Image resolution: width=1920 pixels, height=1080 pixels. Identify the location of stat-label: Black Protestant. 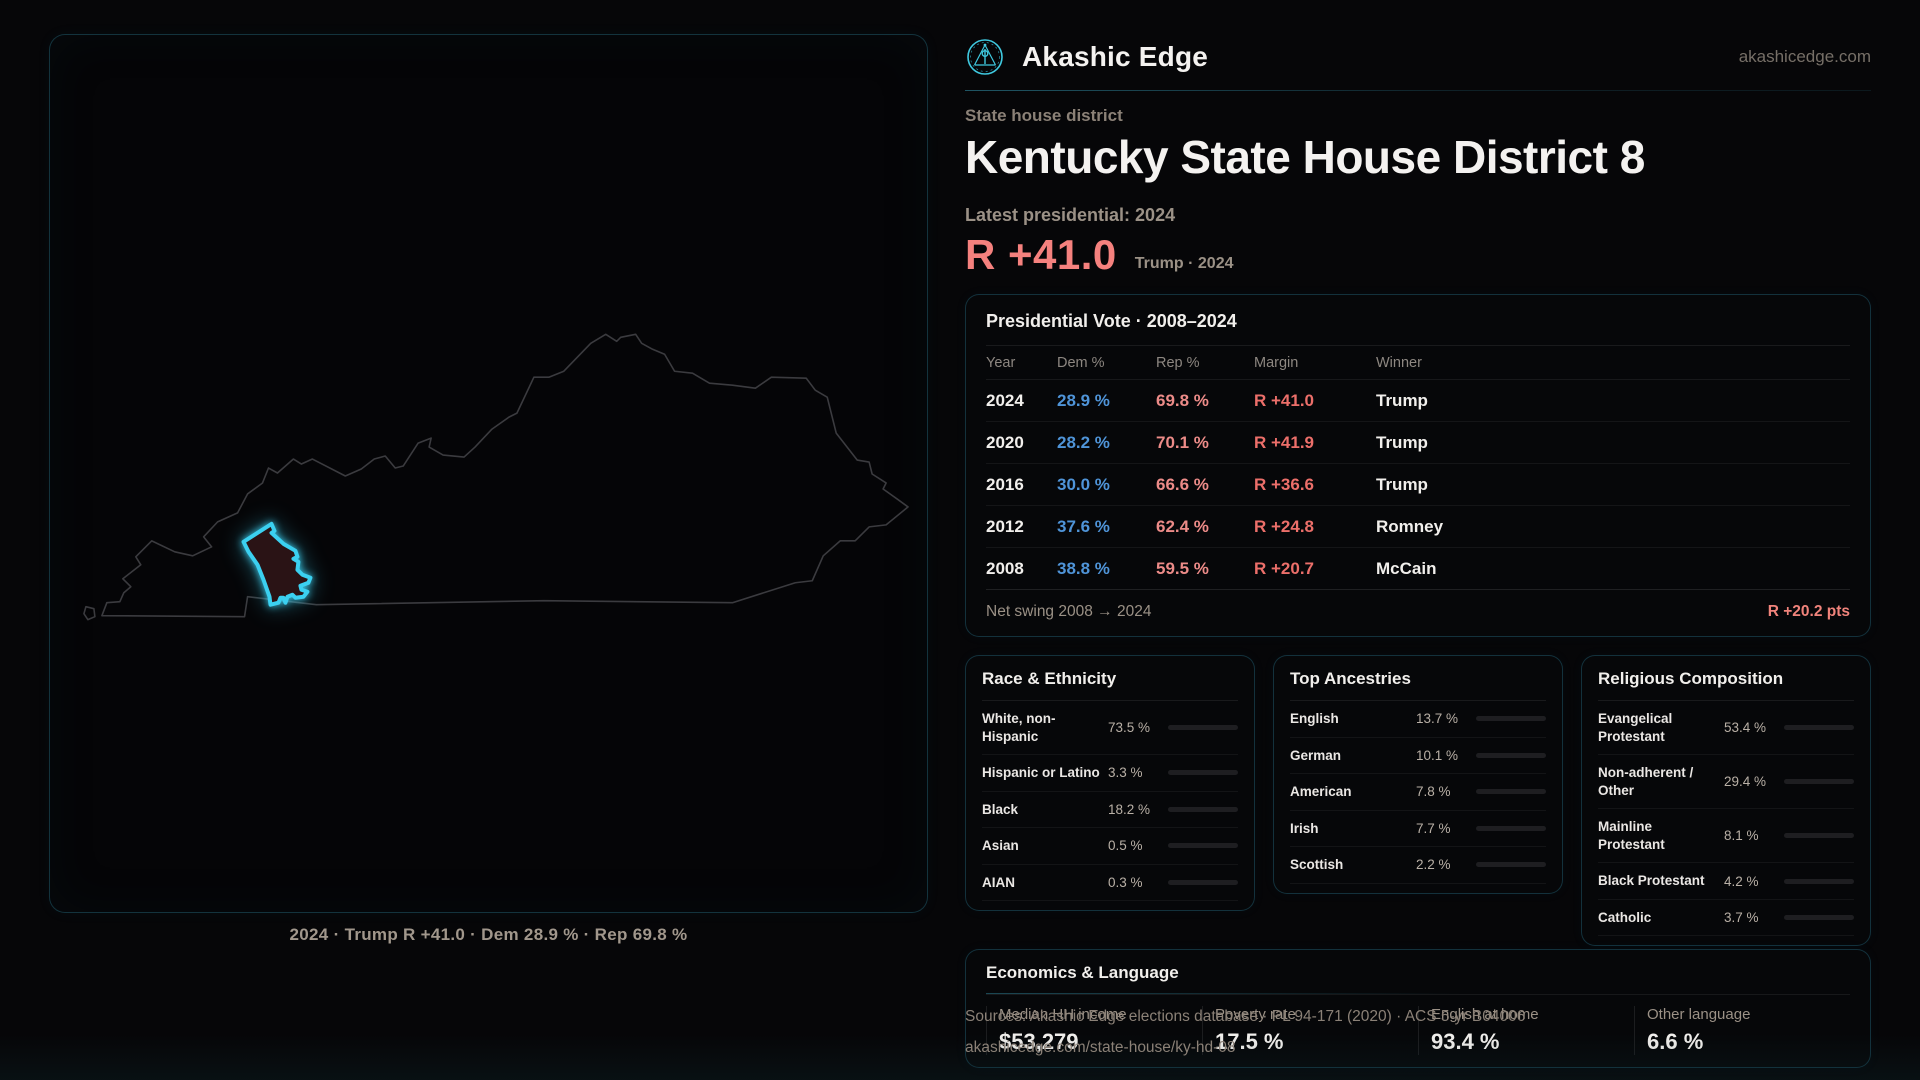
(1651, 881).